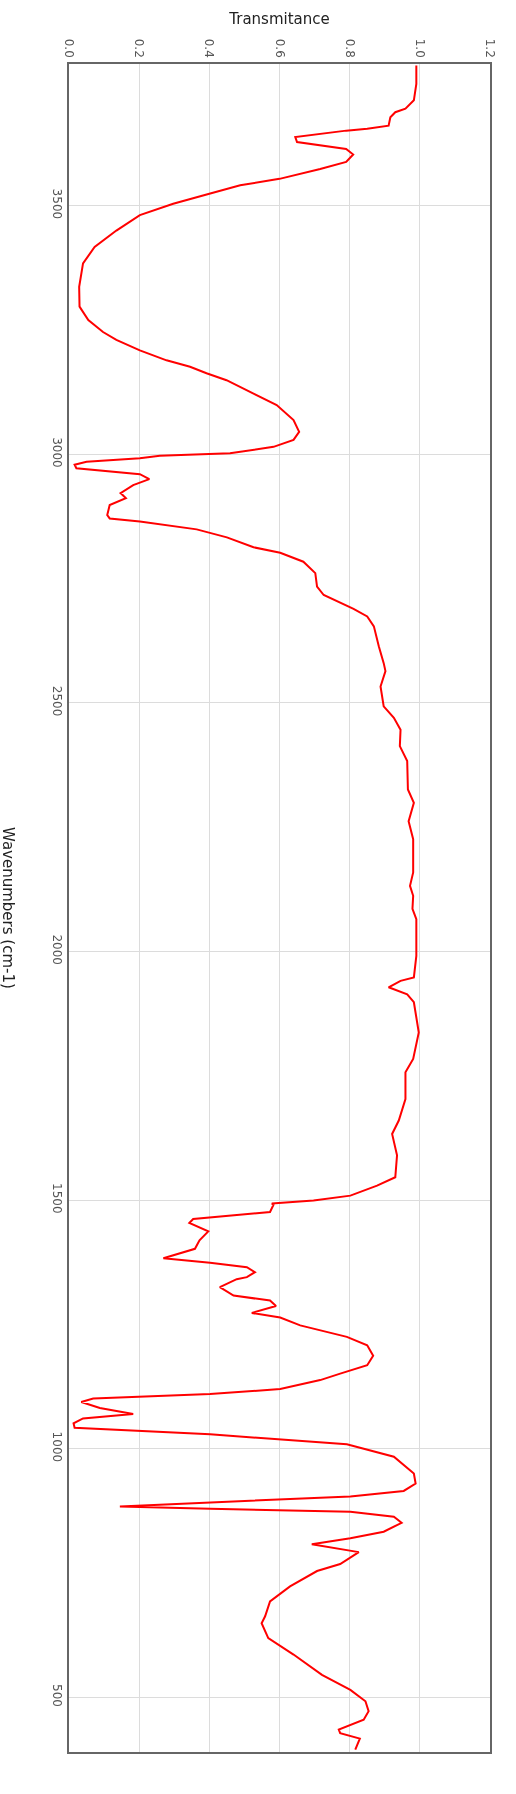  What do you see at coordinates (56, 1447) in the screenshot?
I see `y-tick-label: 1000` at bounding box center [56, 1447].